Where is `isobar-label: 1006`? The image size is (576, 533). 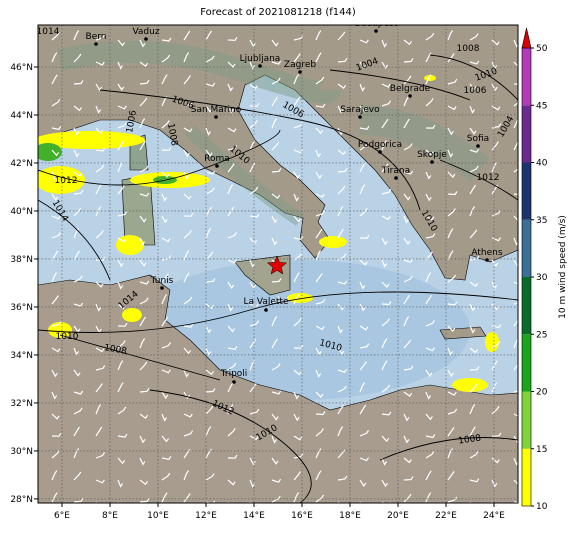
isobar-label: 1006 is located at coordinates (475, 91).